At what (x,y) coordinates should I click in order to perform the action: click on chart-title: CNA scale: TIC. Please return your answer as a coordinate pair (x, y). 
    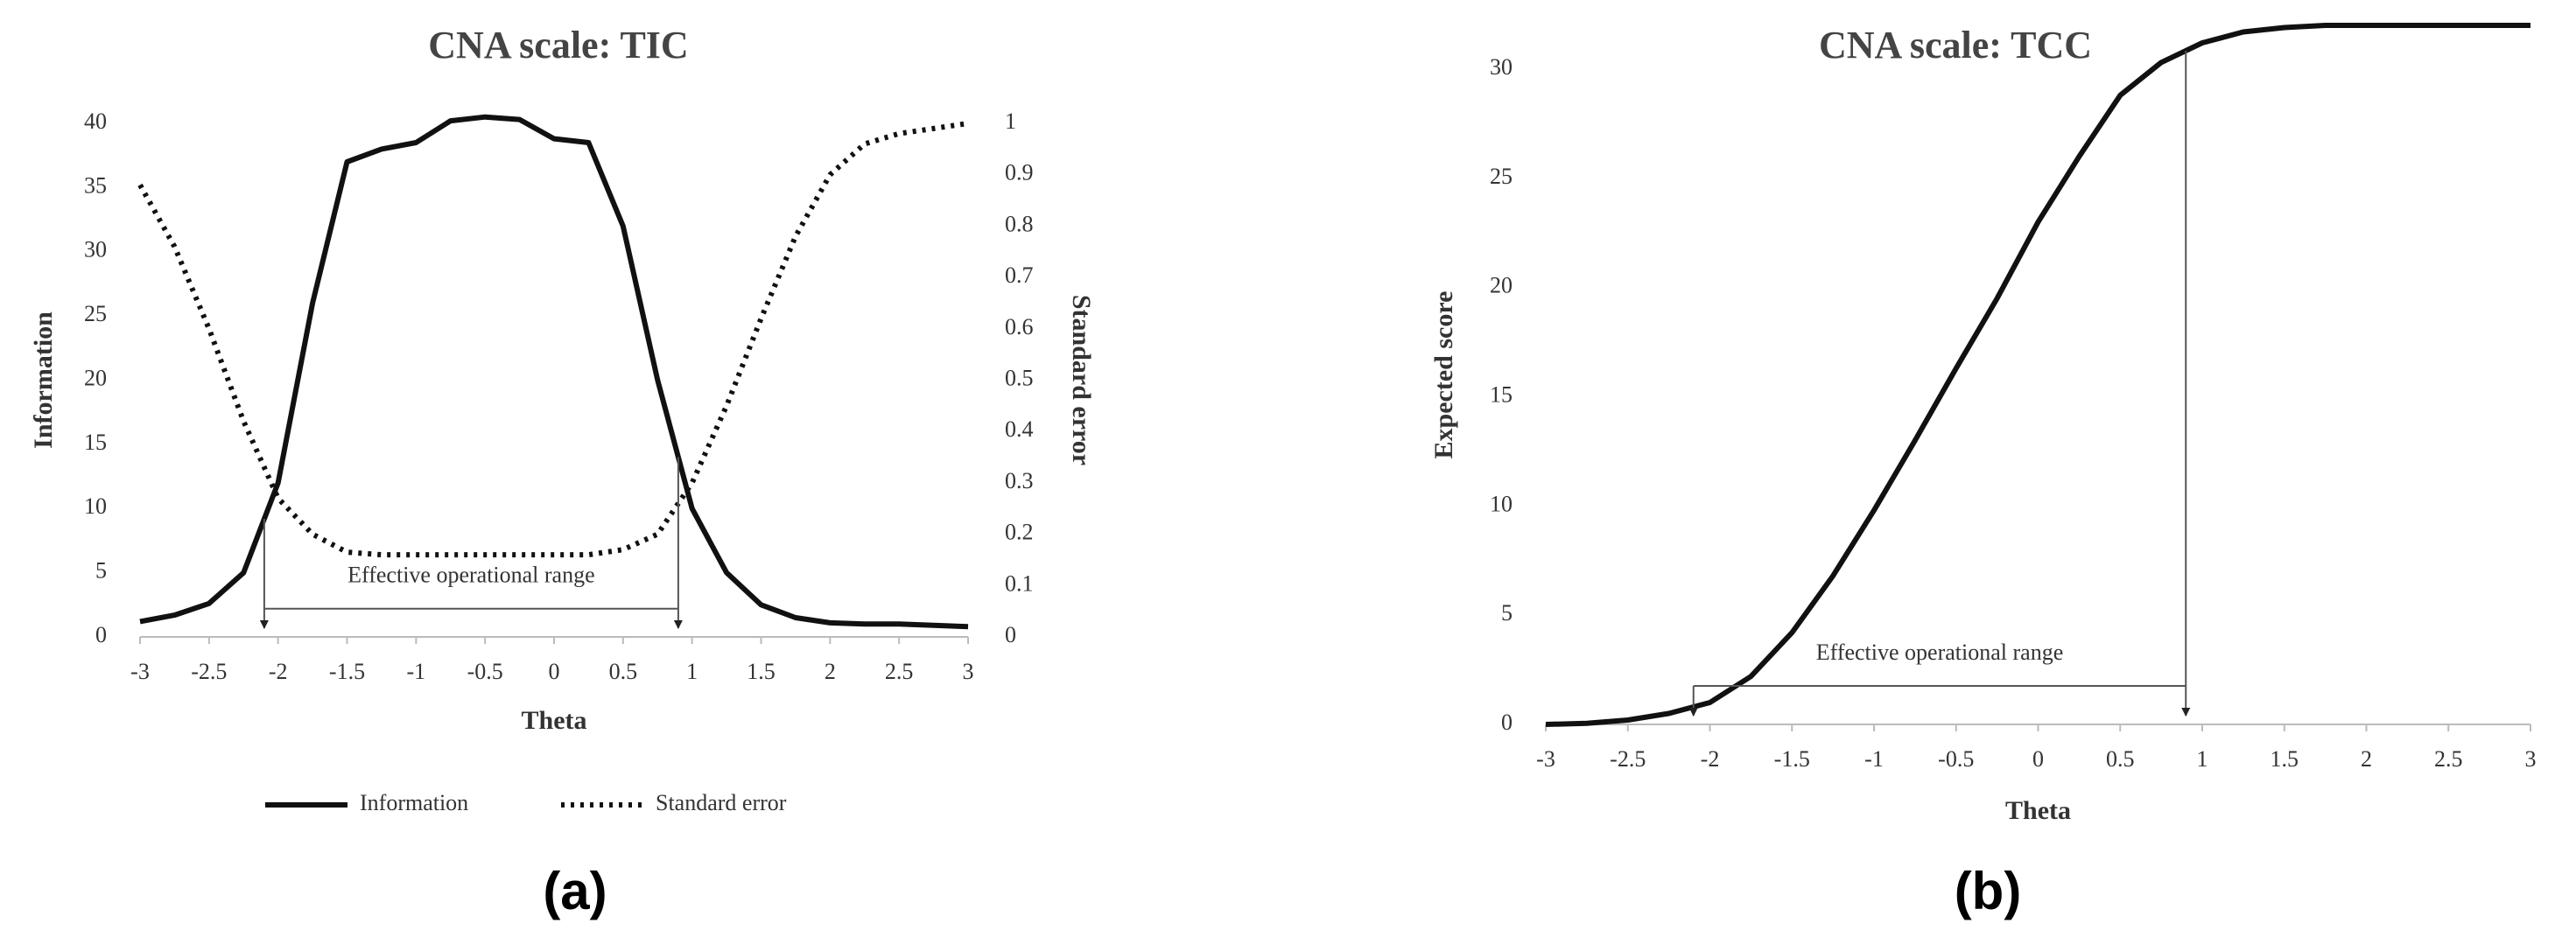
    Looking at the image, I should click on (558, 45).